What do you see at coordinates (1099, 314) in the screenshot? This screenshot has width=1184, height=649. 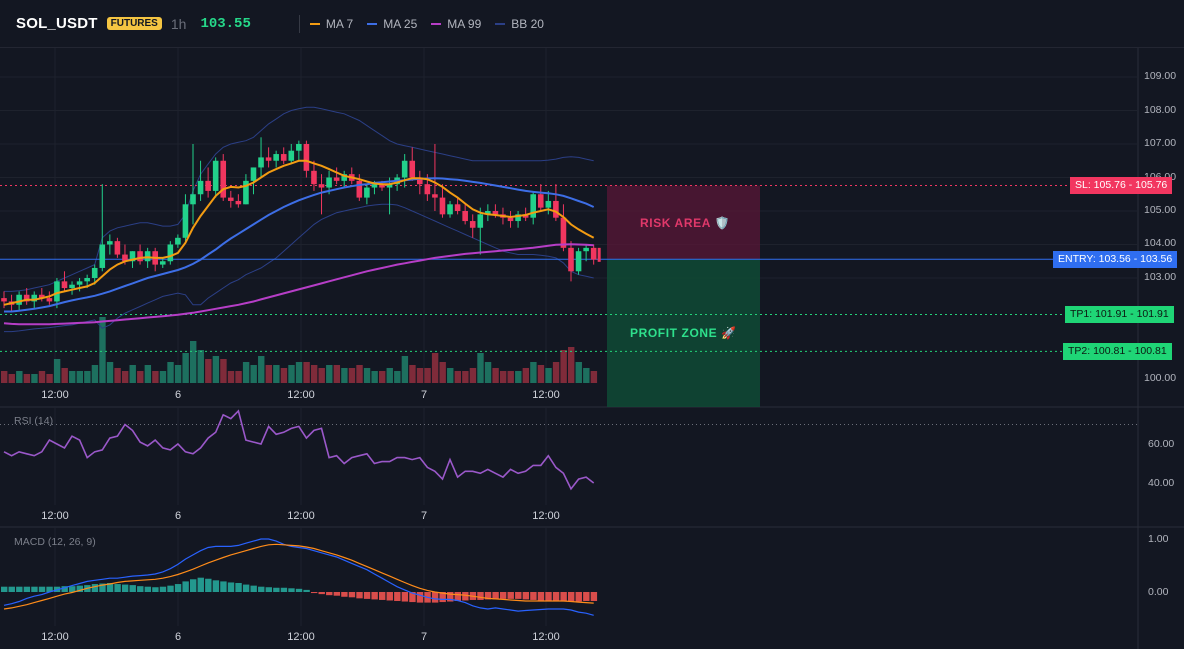 I see `tp1-tag-label: TP1: 101.91` at bounding box center [1099, 314].